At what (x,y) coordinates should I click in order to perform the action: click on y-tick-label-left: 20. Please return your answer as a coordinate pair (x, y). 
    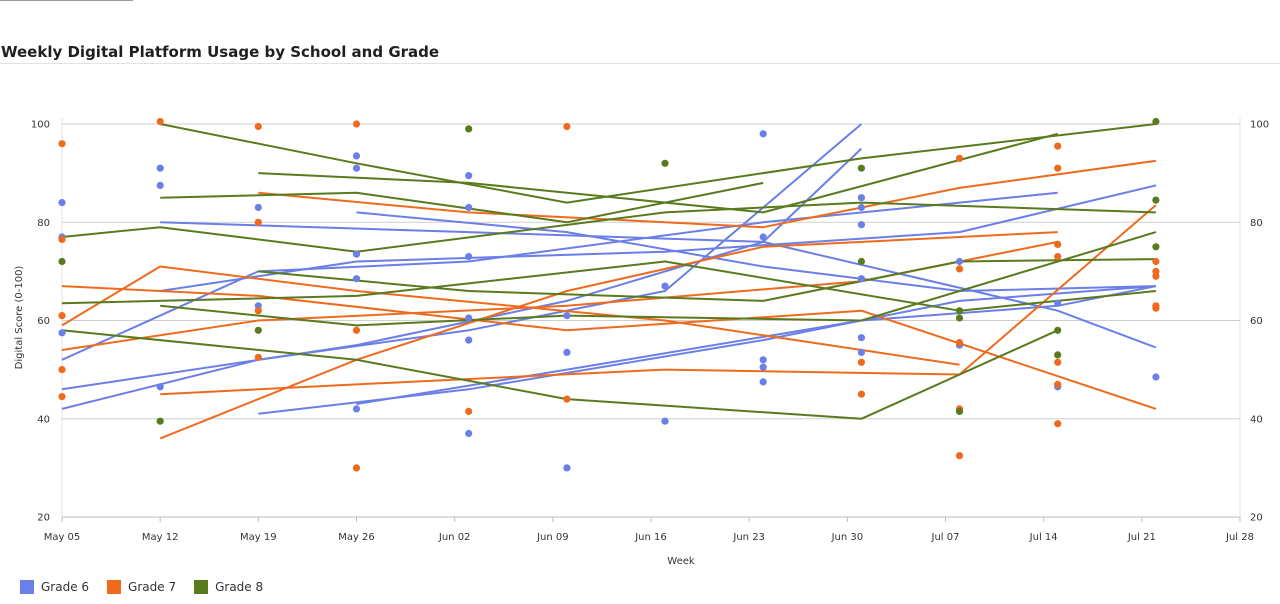
    Looking at the image, I should click on (43, 518).